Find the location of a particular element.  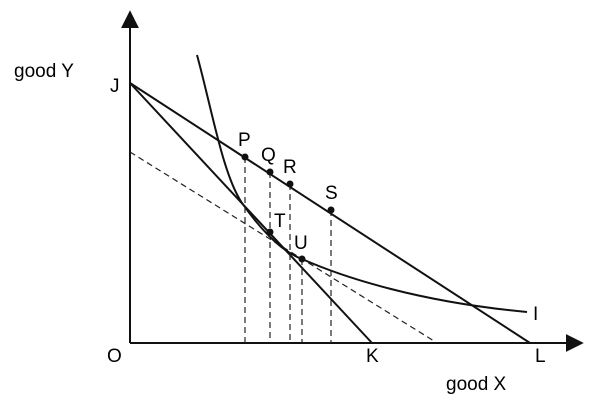

label-T: T is located at coordinates (280, 221).